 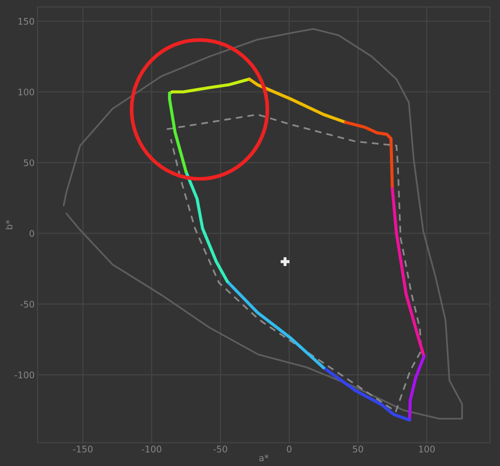 I want to click on y-tick-label: -50, so click(x=27, y=304).